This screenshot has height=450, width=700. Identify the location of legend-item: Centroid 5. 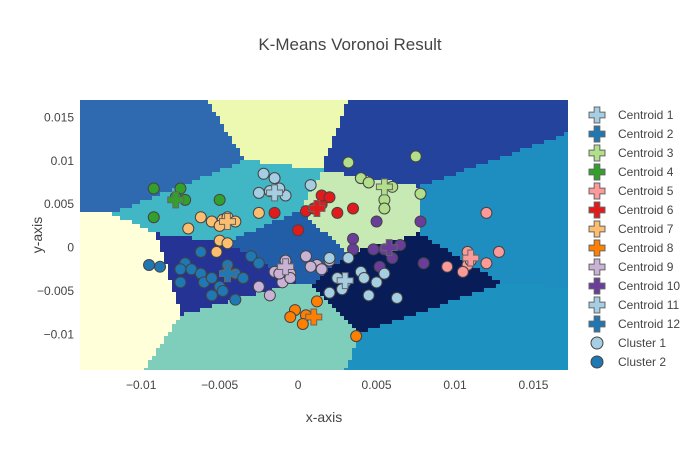
(631, 191).